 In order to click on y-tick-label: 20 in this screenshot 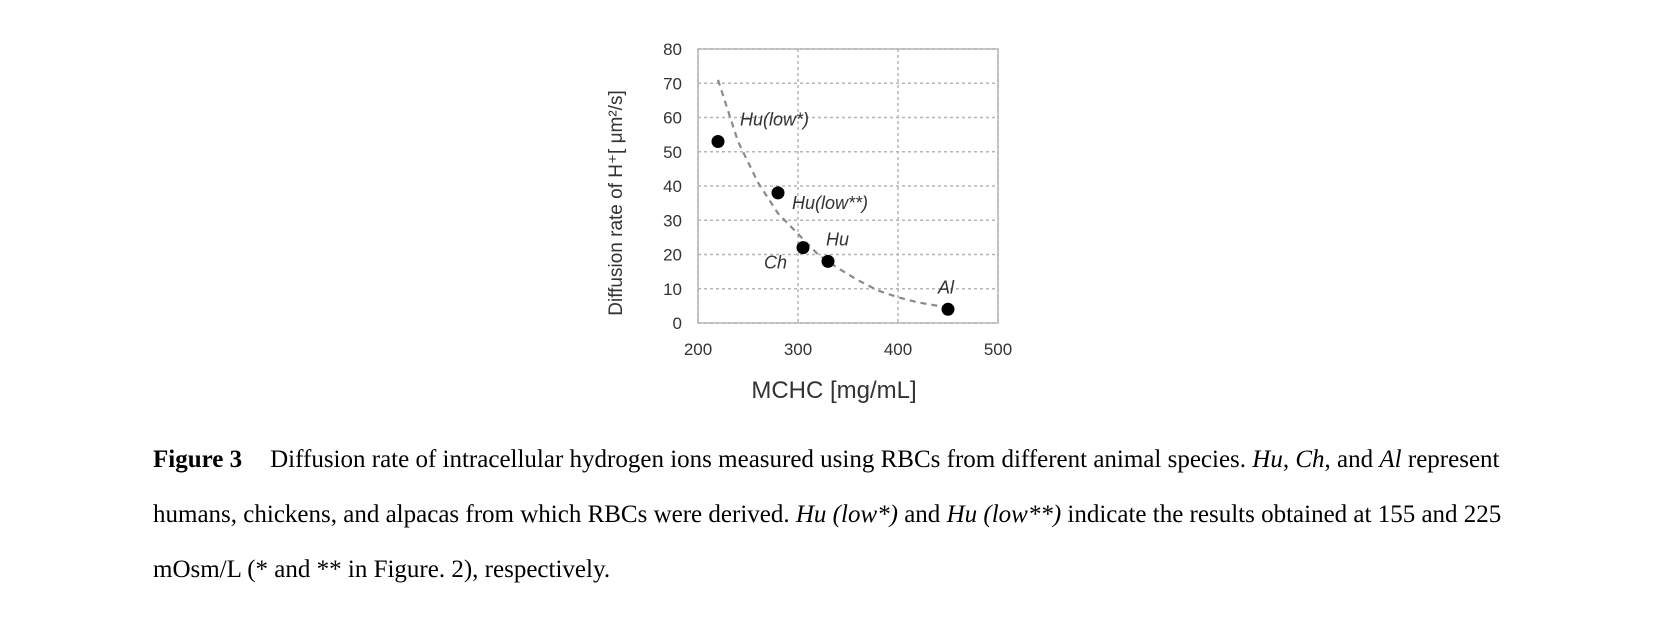, I will do `click(672, 255)`.